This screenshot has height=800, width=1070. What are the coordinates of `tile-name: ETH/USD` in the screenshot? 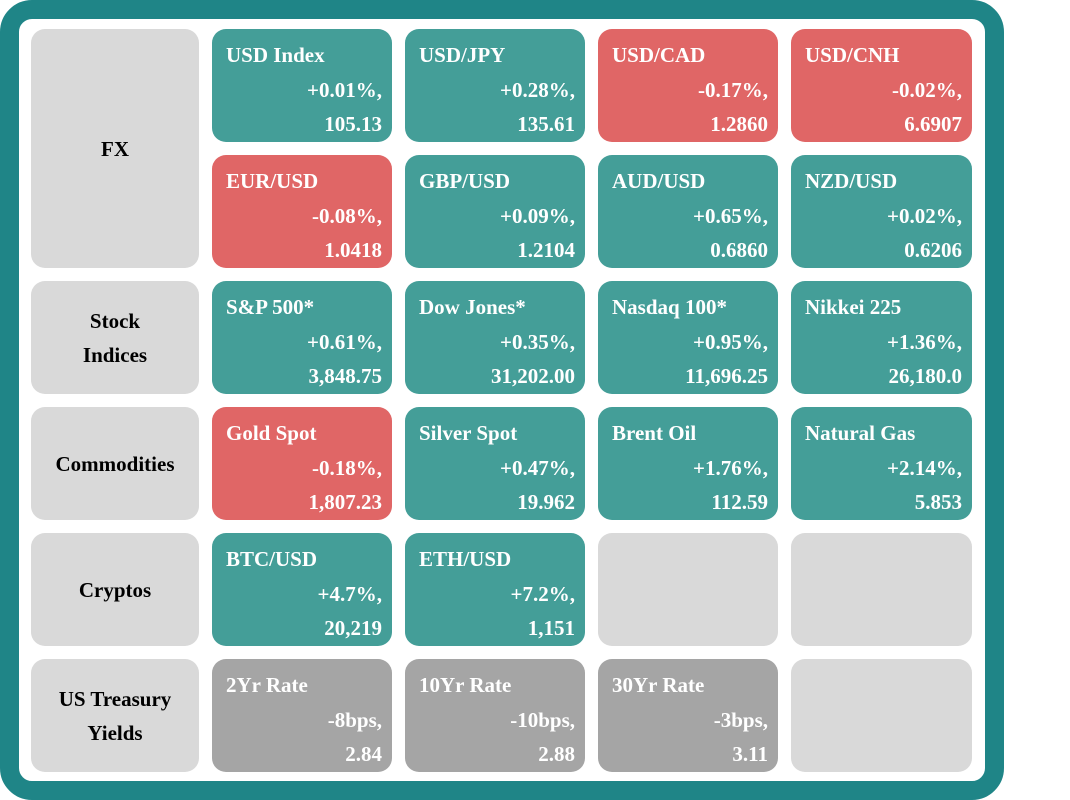 It's located at (465, 559).